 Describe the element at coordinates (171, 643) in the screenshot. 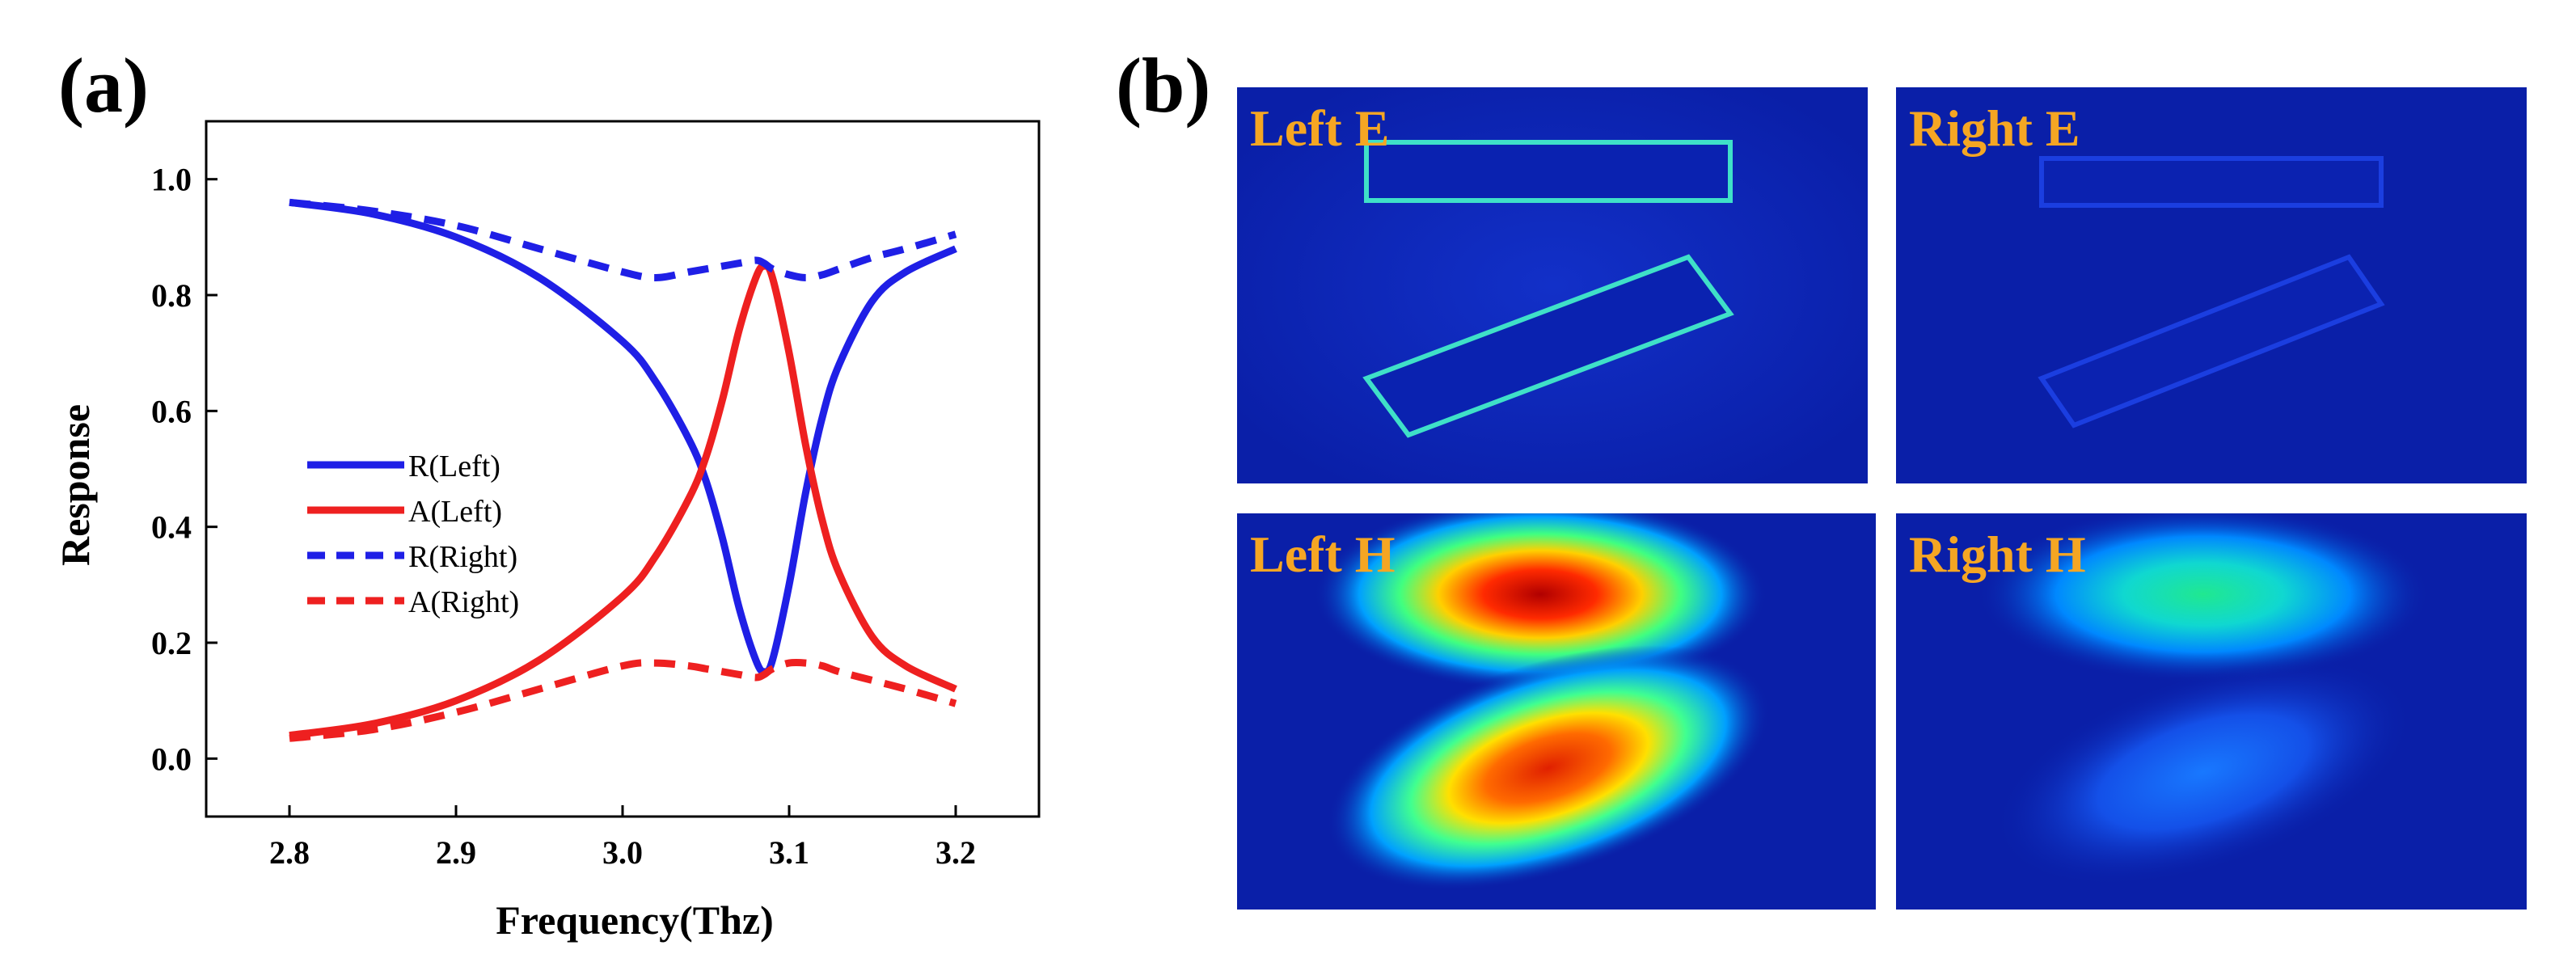

I see `y-tick-label: 0.2` at that location.